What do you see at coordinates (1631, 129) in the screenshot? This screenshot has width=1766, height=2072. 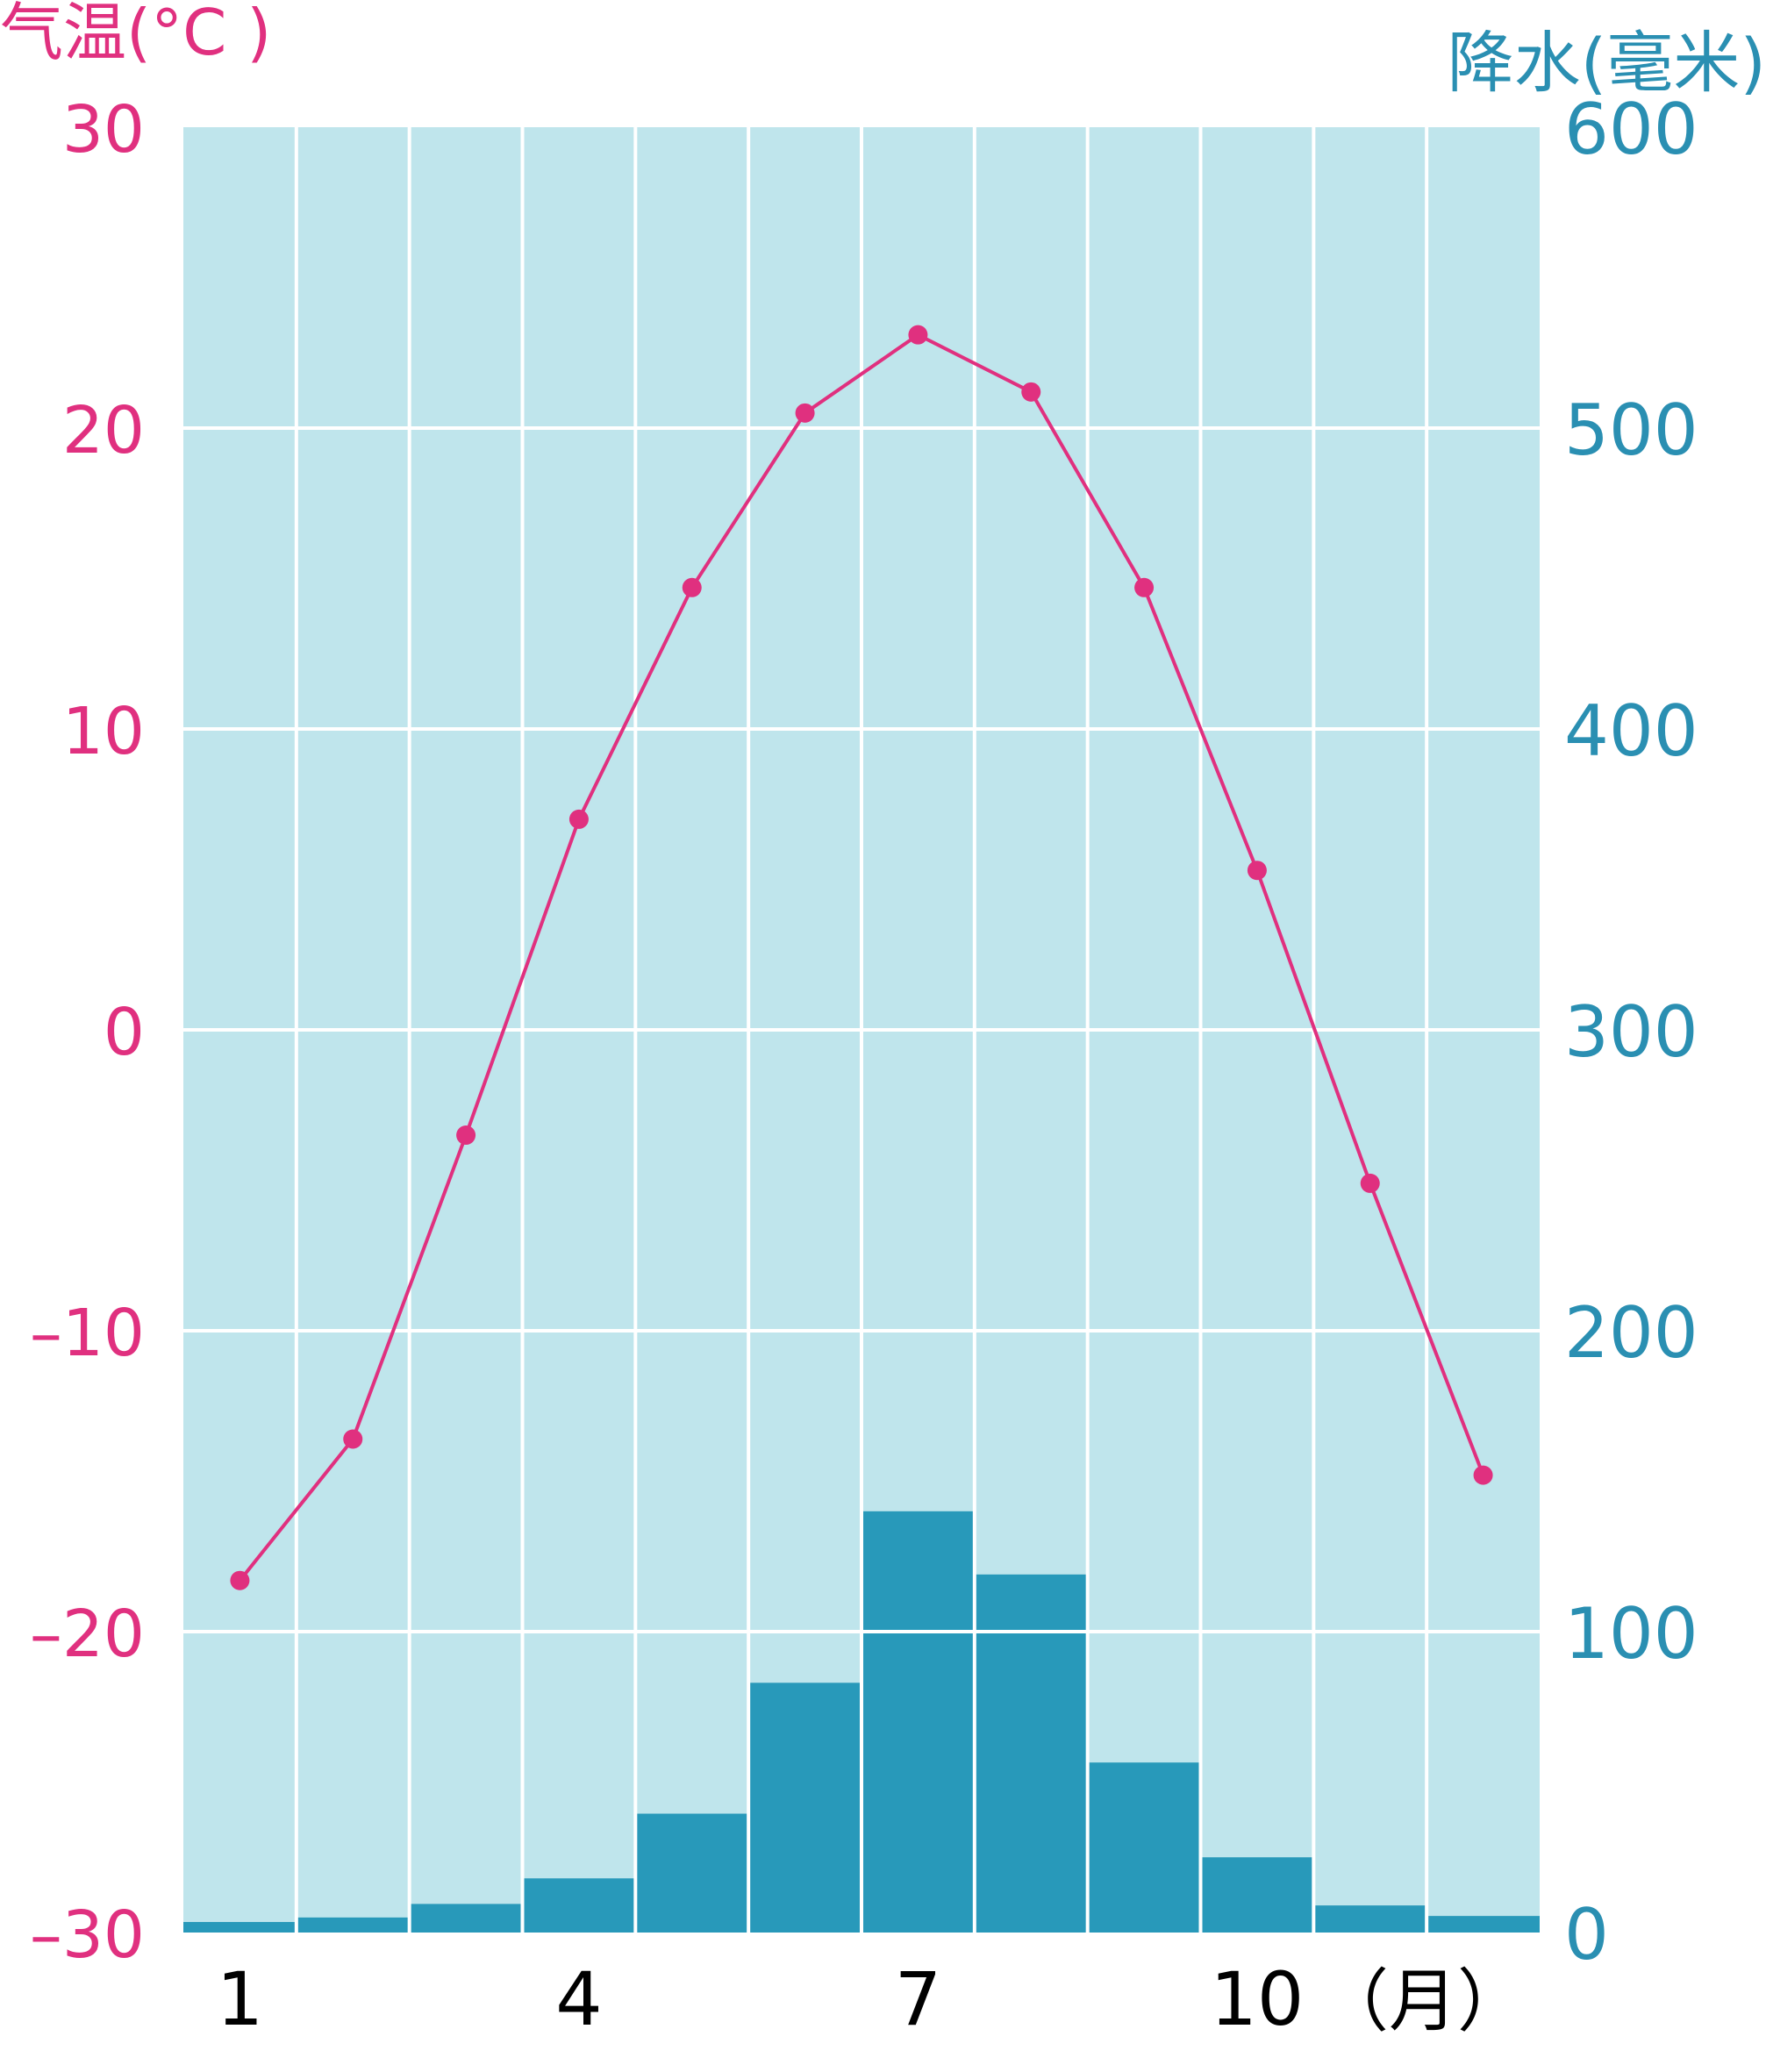 I see `right-tick-label: 600` at bounding box center [1631, 129].